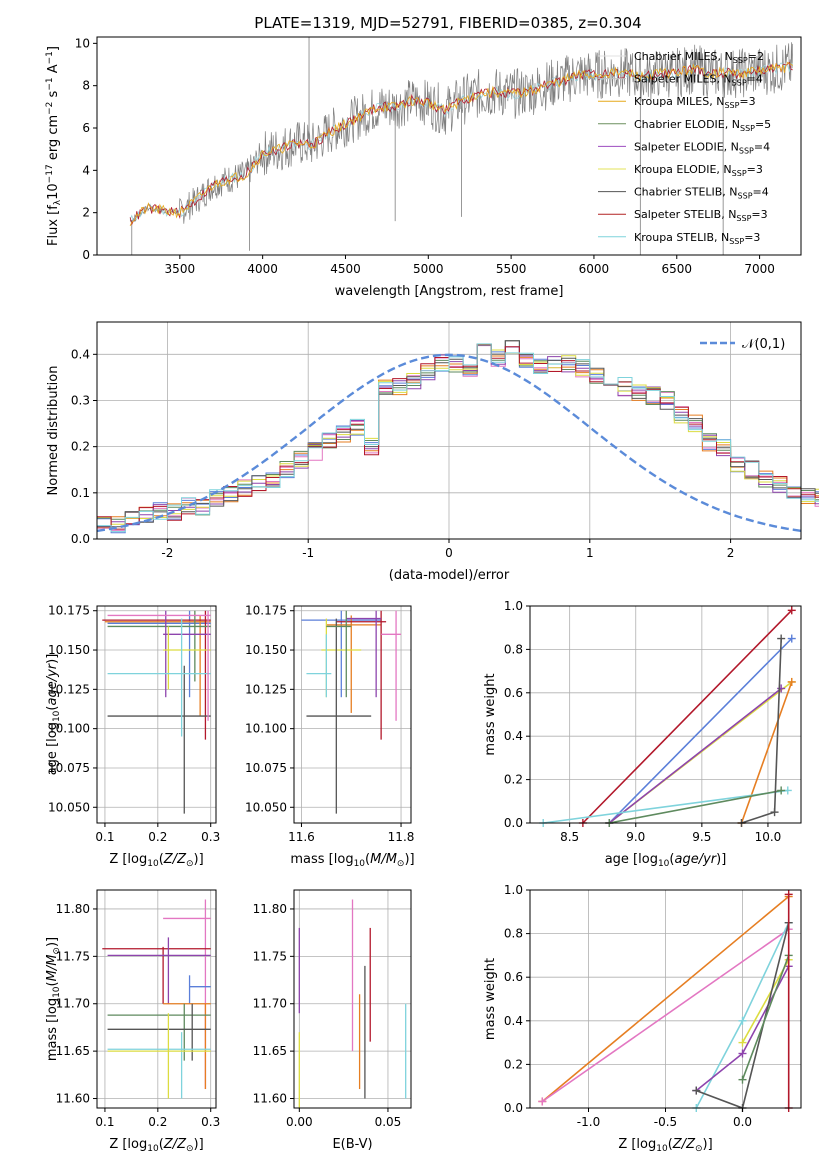  I want to click on plot-z-age, so click(156, 714).